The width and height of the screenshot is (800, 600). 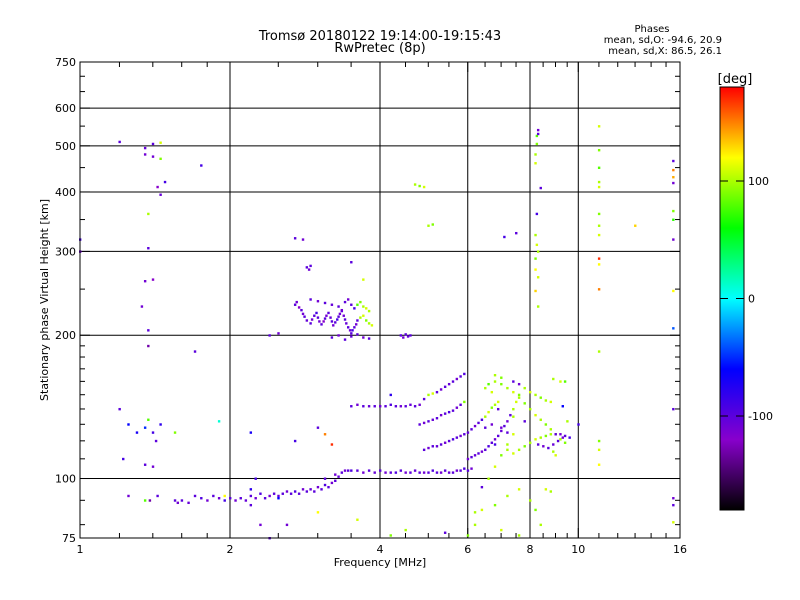 I want to click on x-tick-label: 6, so click(x=467, y=549).